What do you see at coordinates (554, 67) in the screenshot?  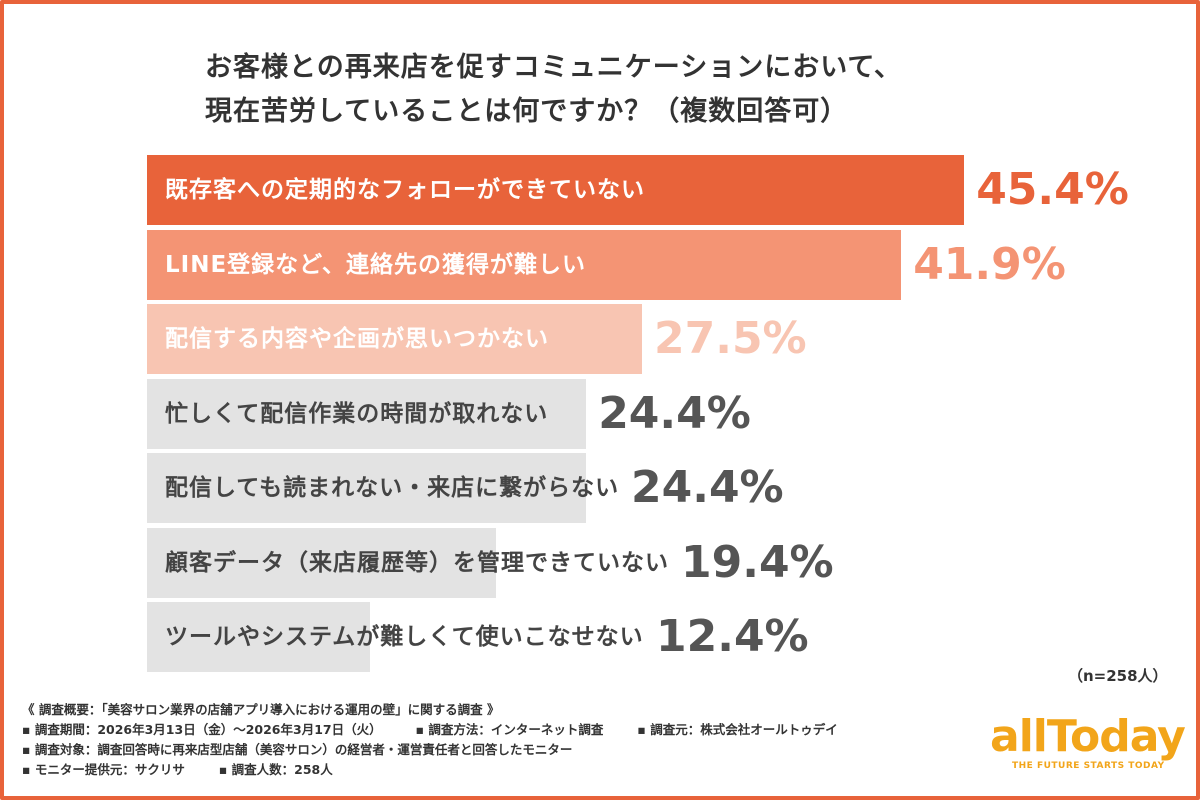 I see `chart-title-line1: お客様との再来店を促すコミュニケーションにおいて、` at bounding box center [554, 67].